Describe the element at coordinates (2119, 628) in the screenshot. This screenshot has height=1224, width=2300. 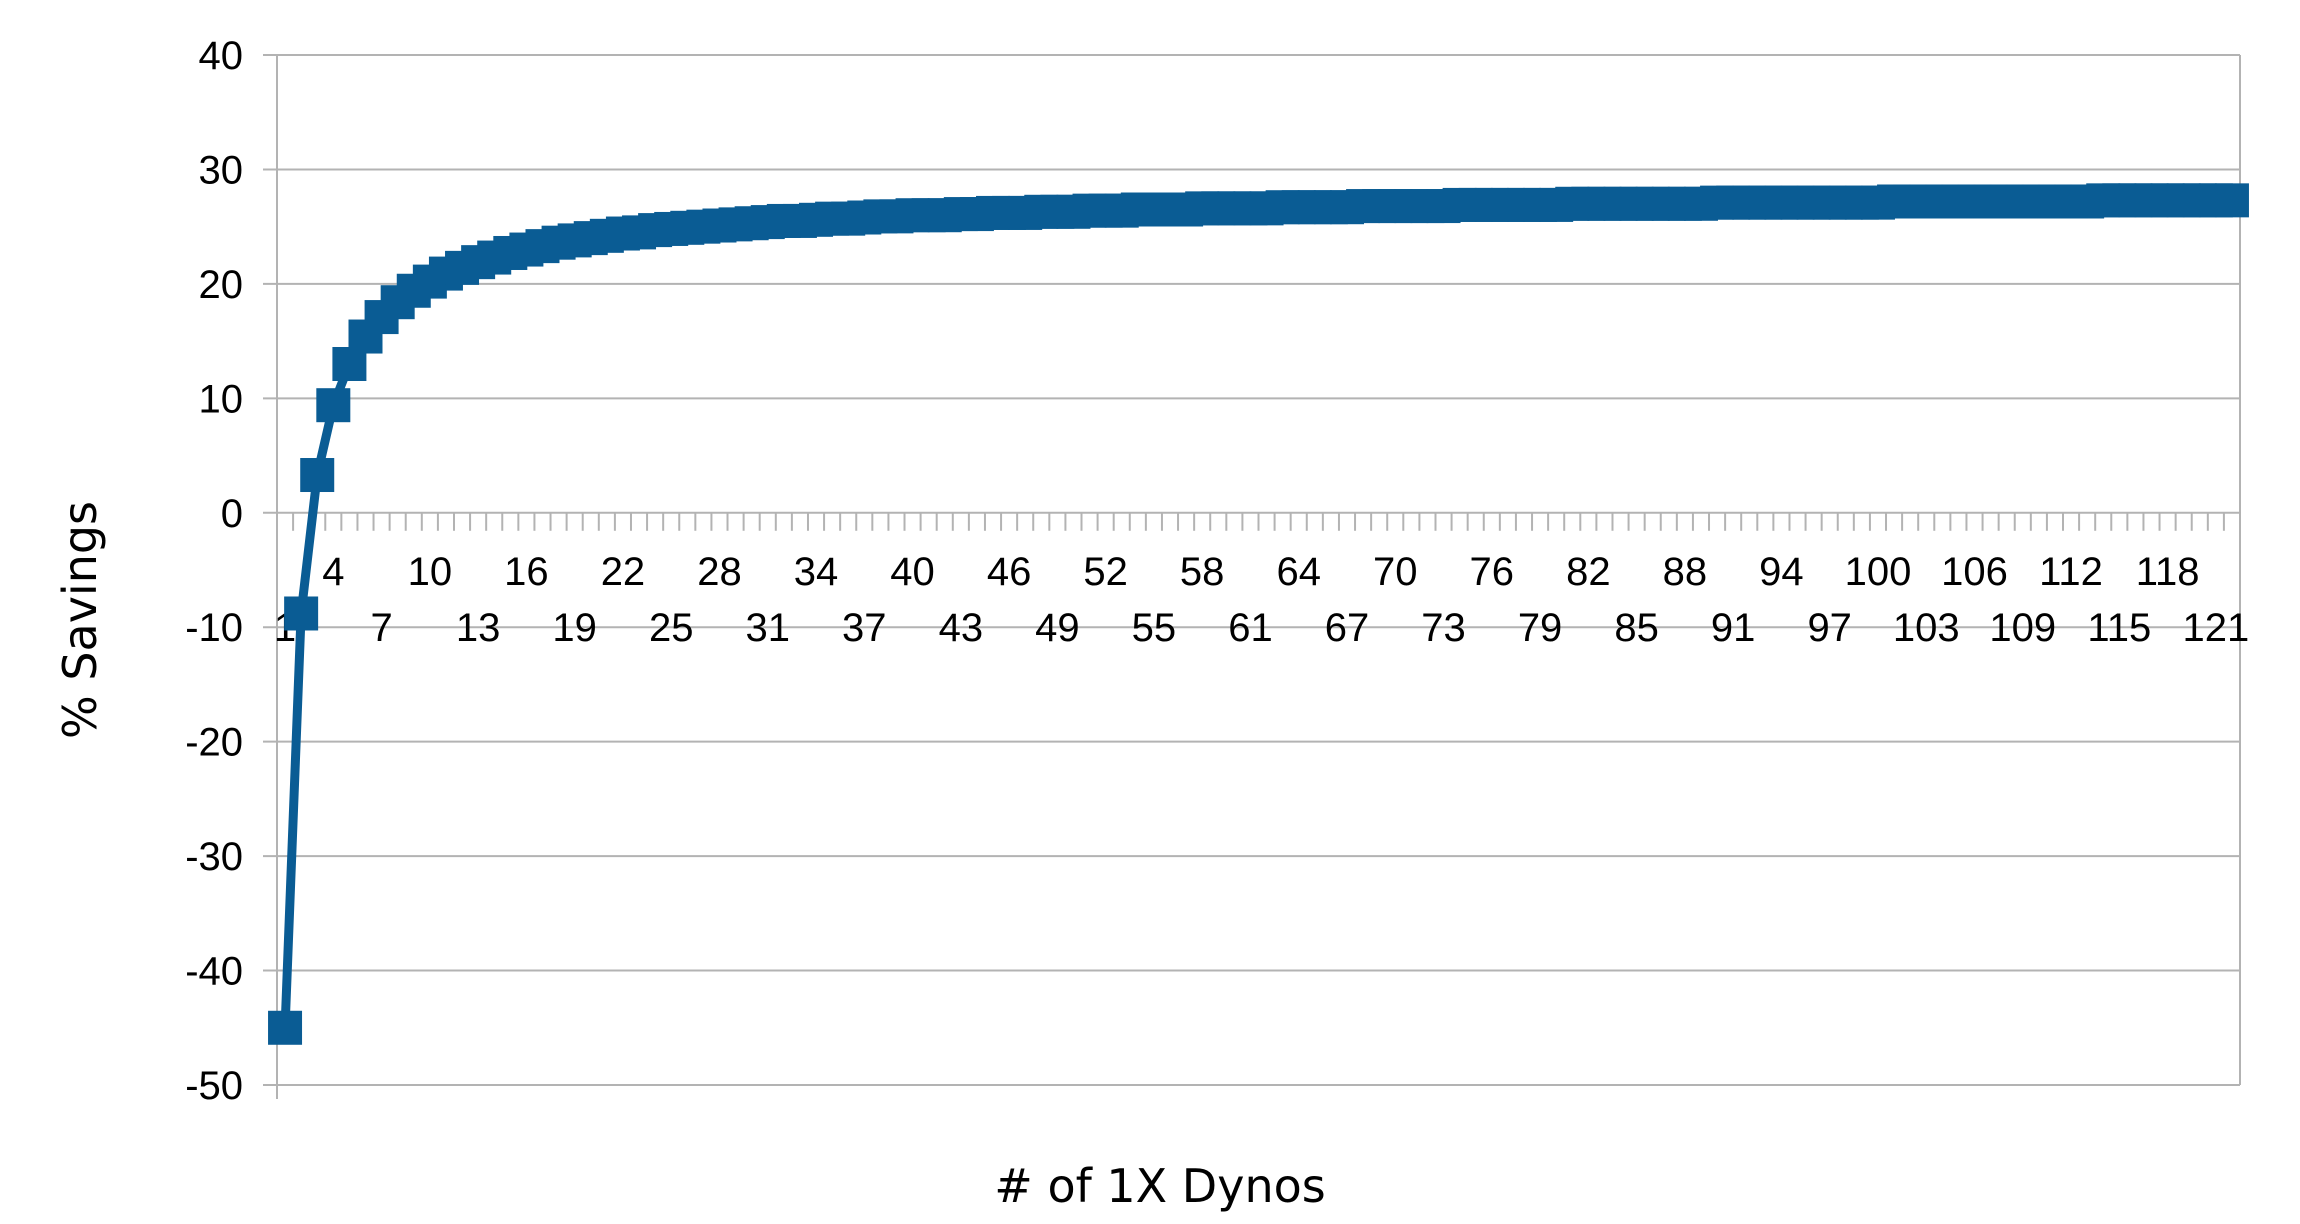
I see `x-tick-label: 115` at that location.